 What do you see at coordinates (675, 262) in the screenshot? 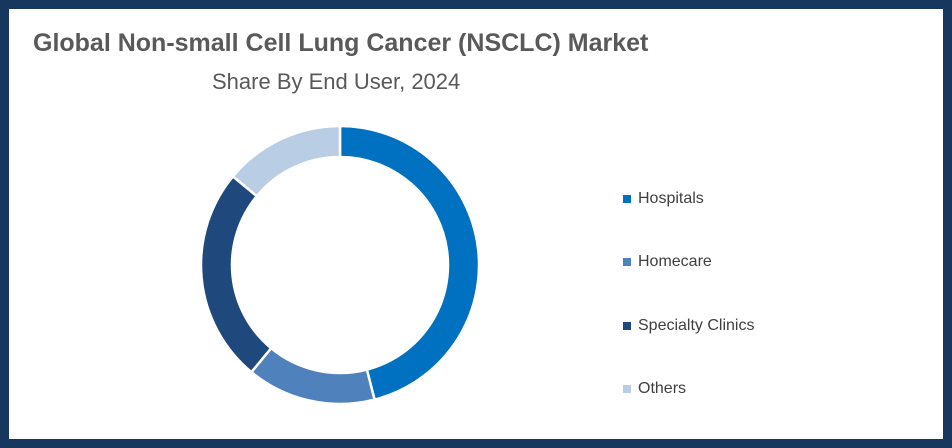
I see `legend-label: Homecare` at bounding box center [675, 262].